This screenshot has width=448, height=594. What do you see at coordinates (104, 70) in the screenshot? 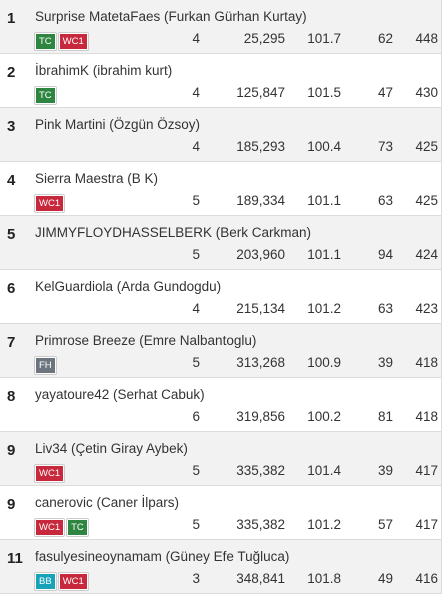
I see `team-name: İbrahimK (ibrahim kurt)` at bounding box center [104, 70].